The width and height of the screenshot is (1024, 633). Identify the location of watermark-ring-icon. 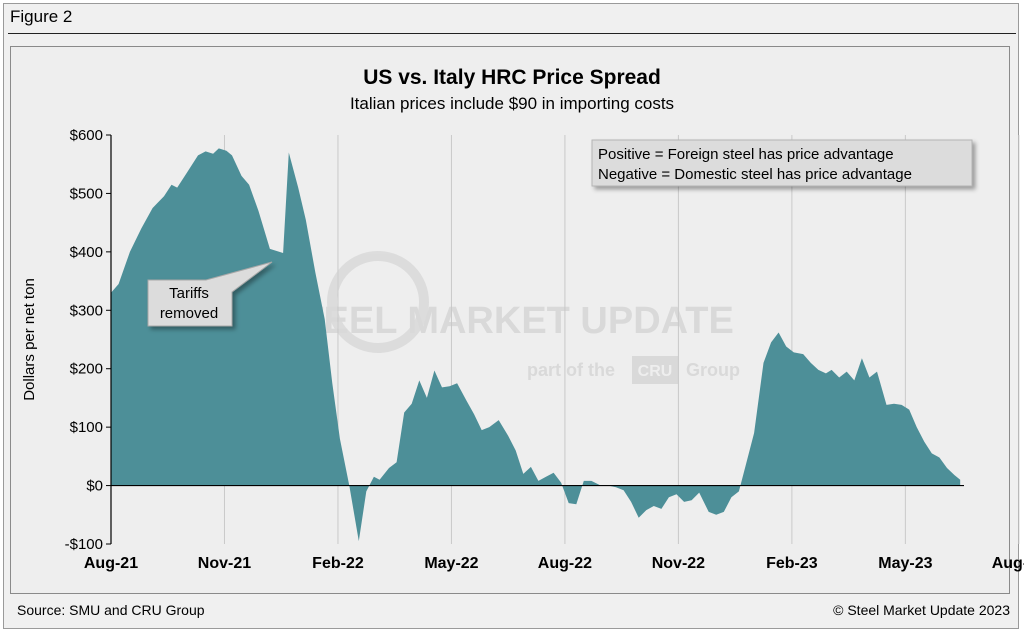
(378, 302).